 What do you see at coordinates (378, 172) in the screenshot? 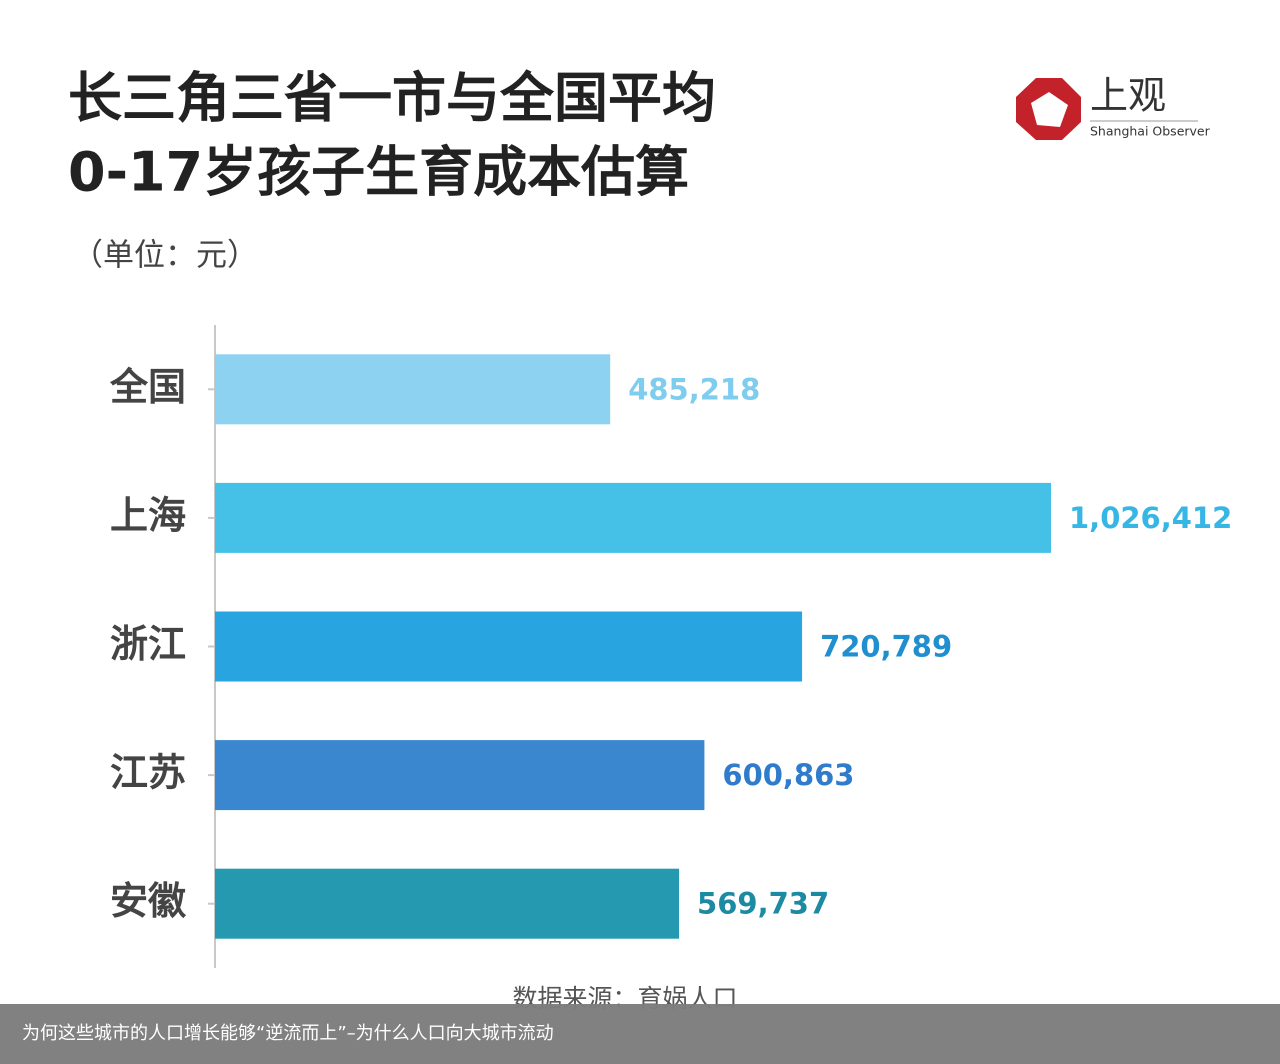
I see `chart-title: 0-17岁孩子生育成本估算` at bounding box center [378, 172].